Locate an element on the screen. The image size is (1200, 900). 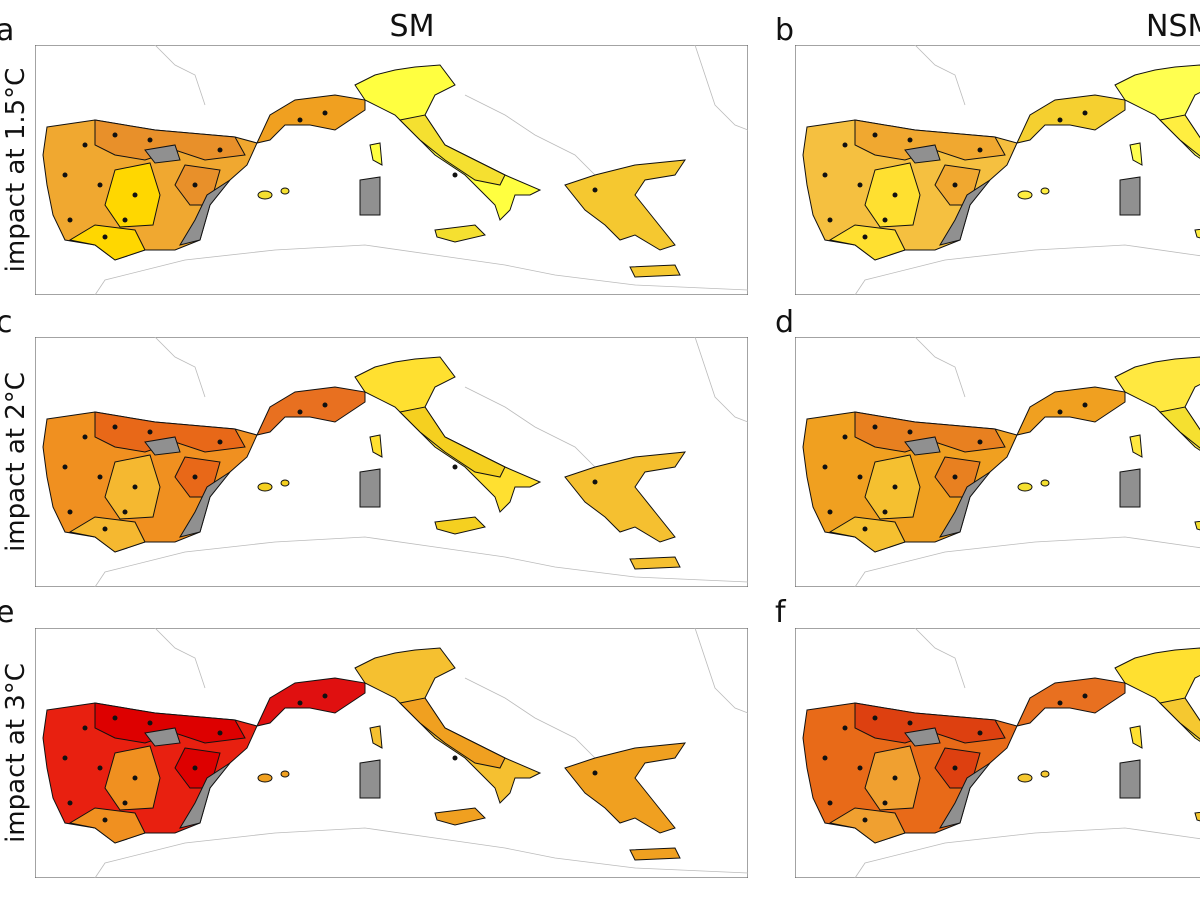
row-label: impact at 1.5°C is located at coordinates (16, 170).